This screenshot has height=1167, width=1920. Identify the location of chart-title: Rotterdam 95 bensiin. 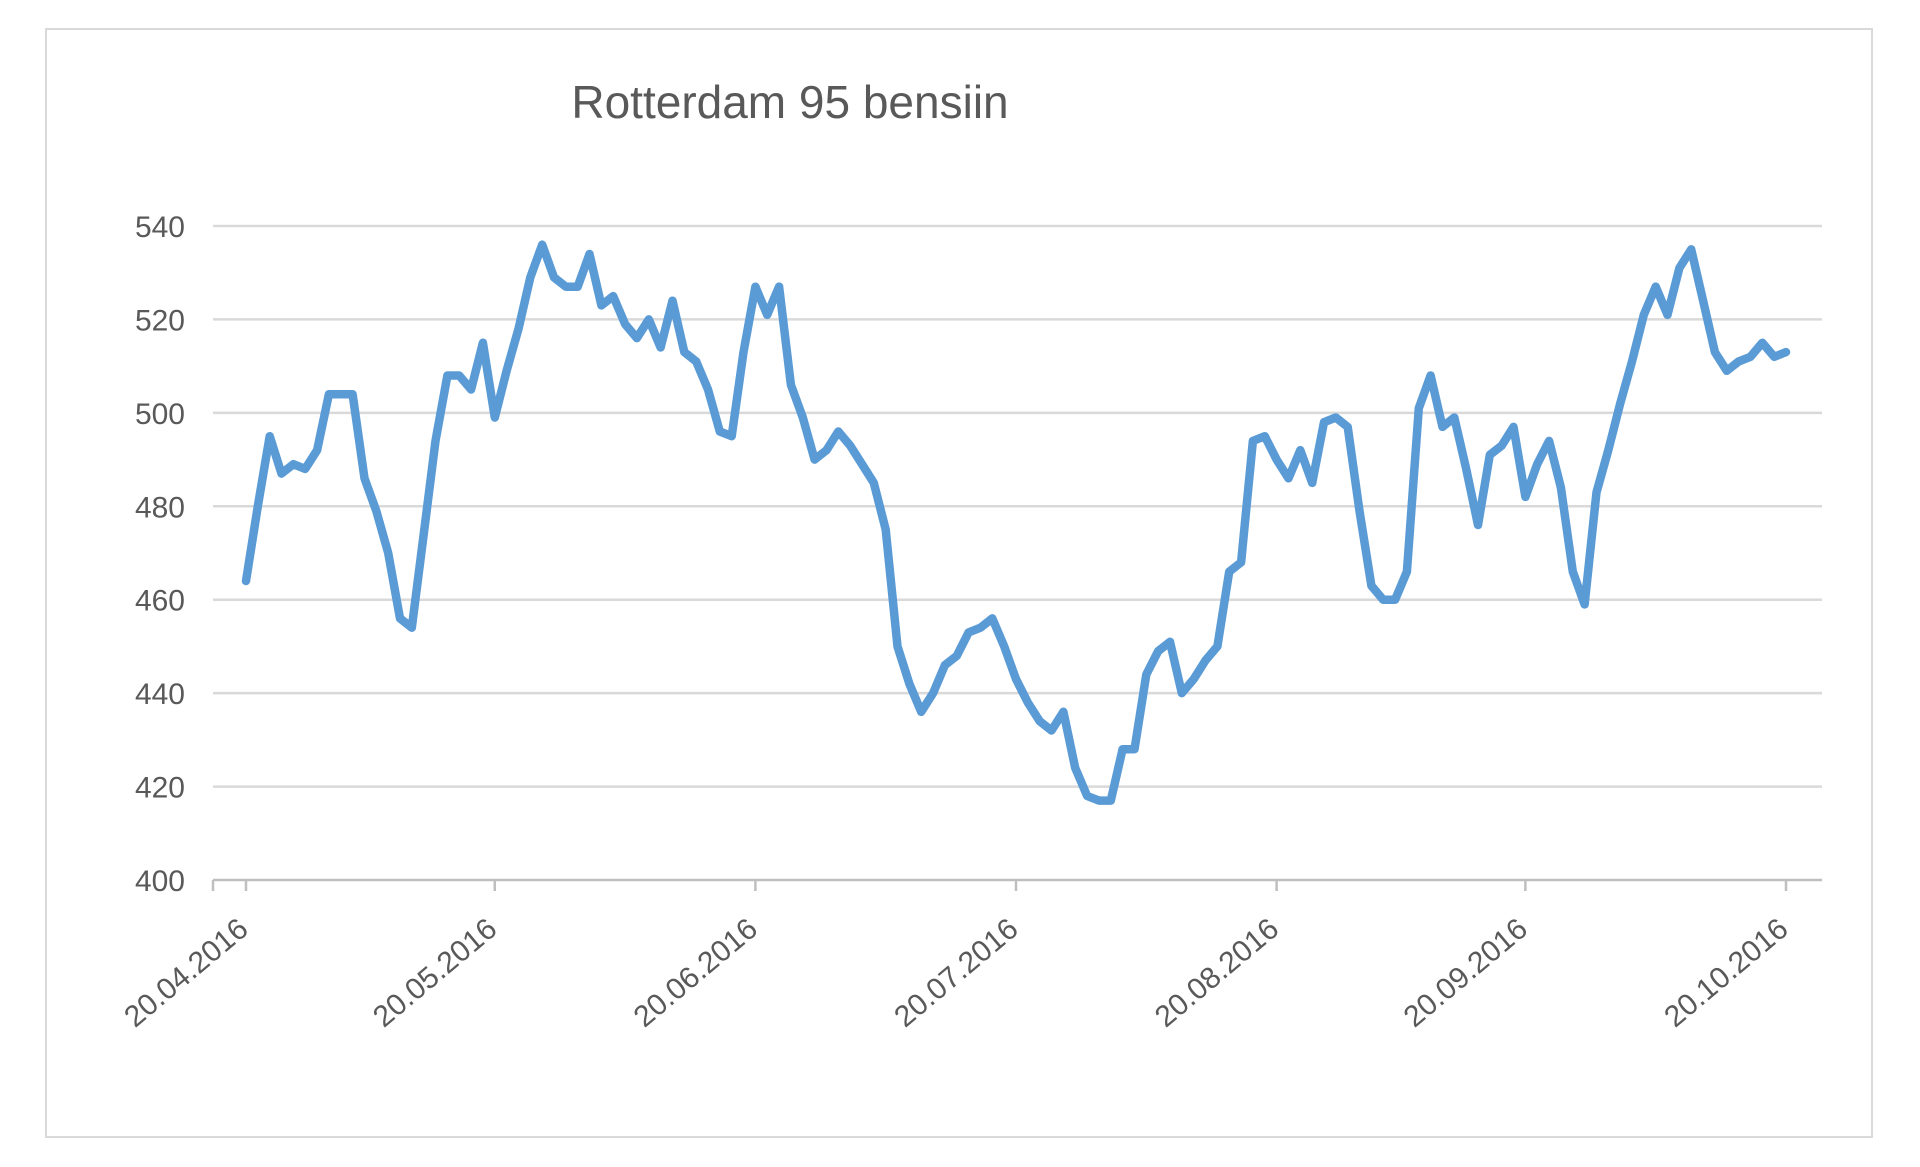
(789, 102).